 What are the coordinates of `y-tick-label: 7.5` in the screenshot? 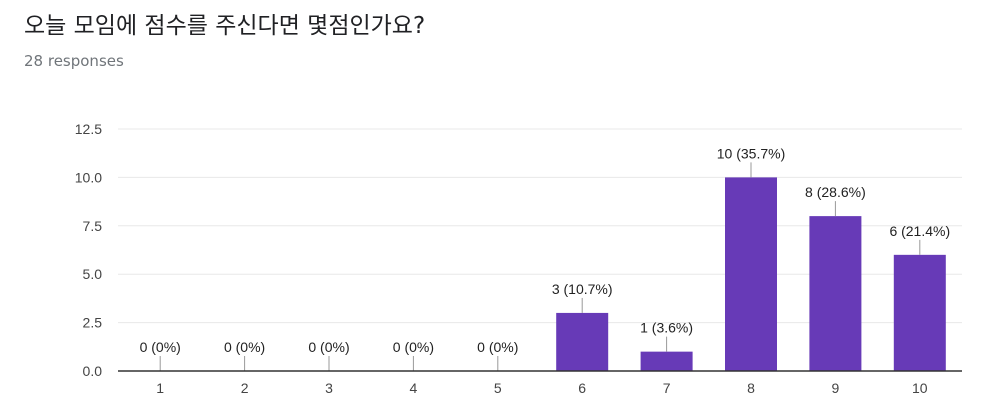 It's located at (93, 226).